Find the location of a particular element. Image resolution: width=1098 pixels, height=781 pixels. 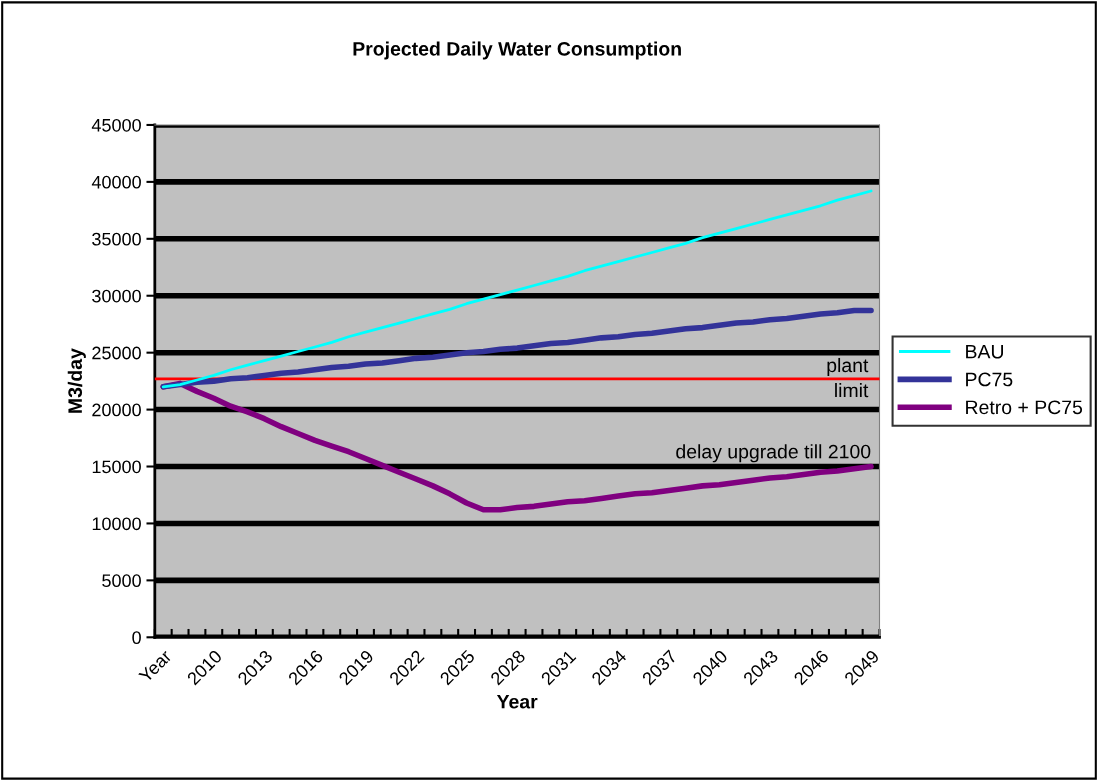

y-tick-label: 25000 is located at coordinates (116, 353).